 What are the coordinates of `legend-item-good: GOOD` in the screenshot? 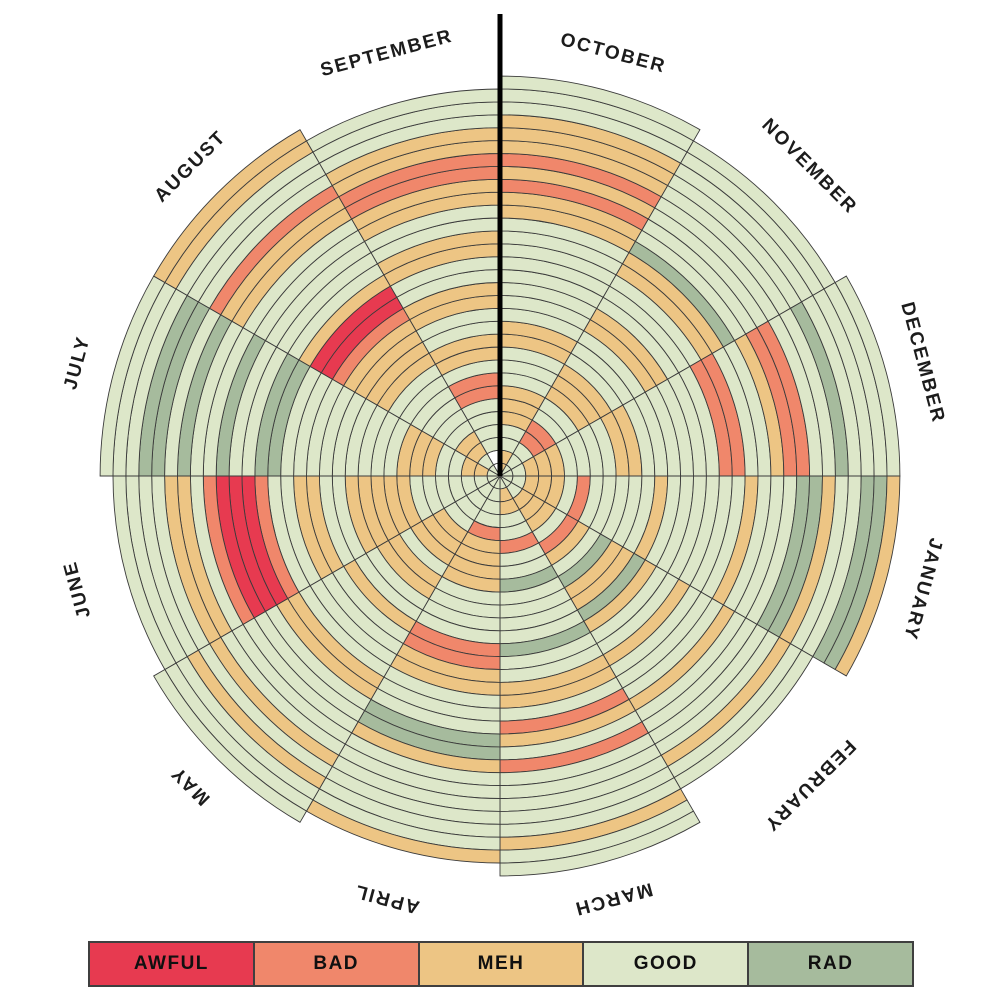 It's located at (667, 964).